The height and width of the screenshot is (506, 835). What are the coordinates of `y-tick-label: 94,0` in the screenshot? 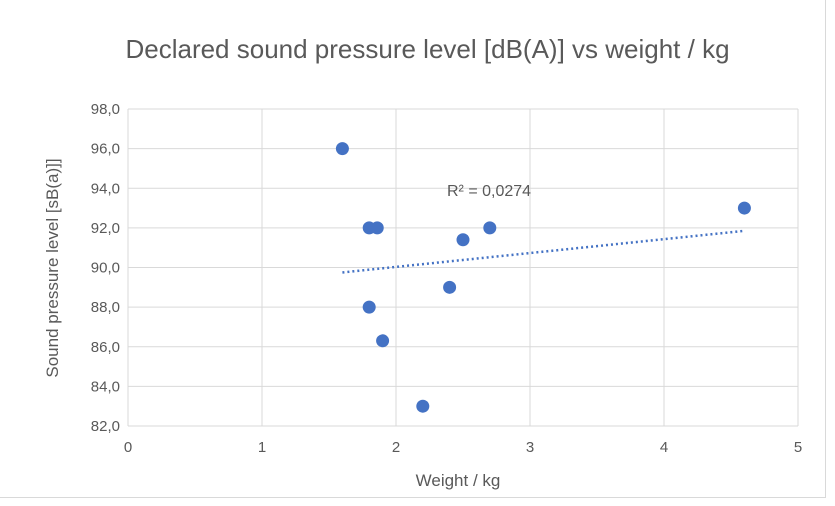 It's located at (105, 188).